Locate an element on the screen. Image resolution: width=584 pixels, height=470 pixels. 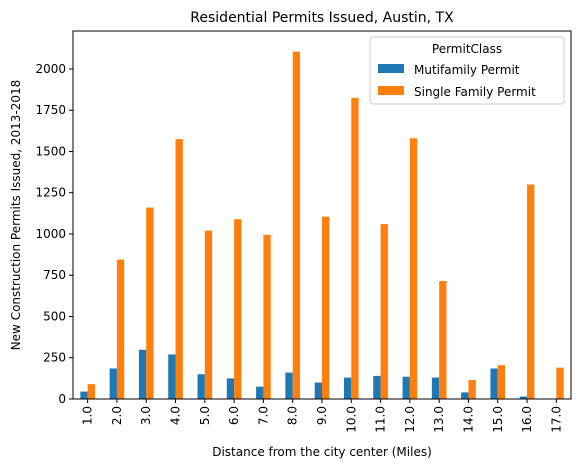
legend-box is located at coordinates (467, 70).